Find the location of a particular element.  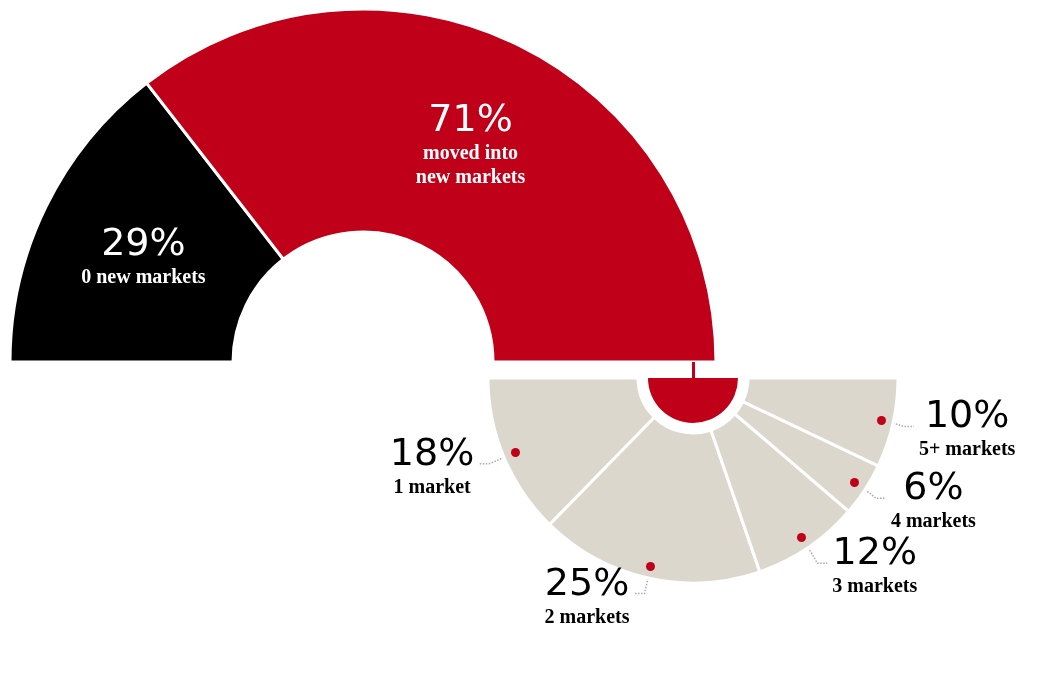

data-label: 18% is located at coordinates (432, 451).